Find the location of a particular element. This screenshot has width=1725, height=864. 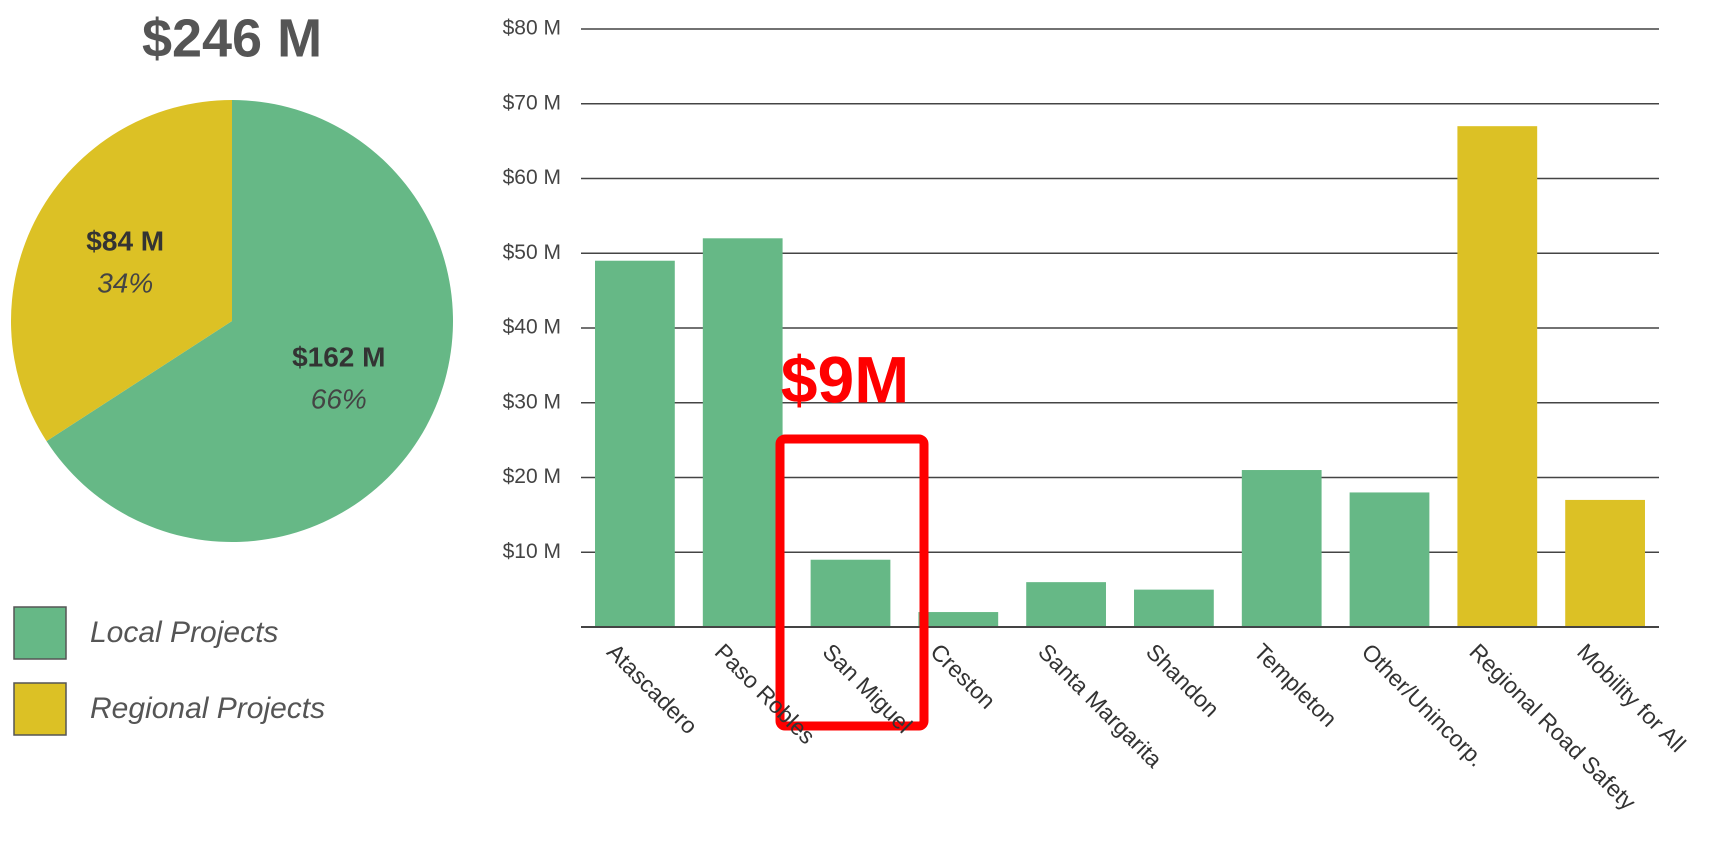

y-tick-label: $80 M is located at coordinates (532, 28).